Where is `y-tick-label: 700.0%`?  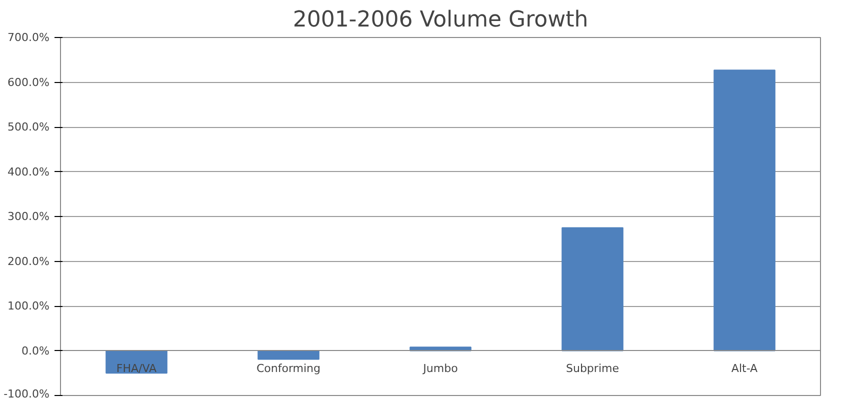 y-tick-label: 700.0% is located at coordinates (29, 37).